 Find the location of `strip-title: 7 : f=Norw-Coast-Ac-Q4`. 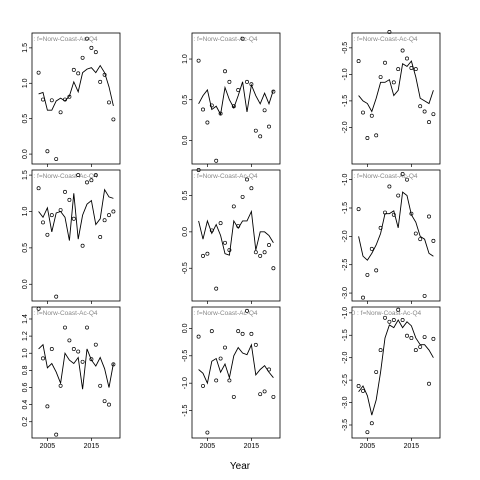

strip-title: 7 : f=Norw-Coast-Ac-Q4 is located at coordinates (223, 313).